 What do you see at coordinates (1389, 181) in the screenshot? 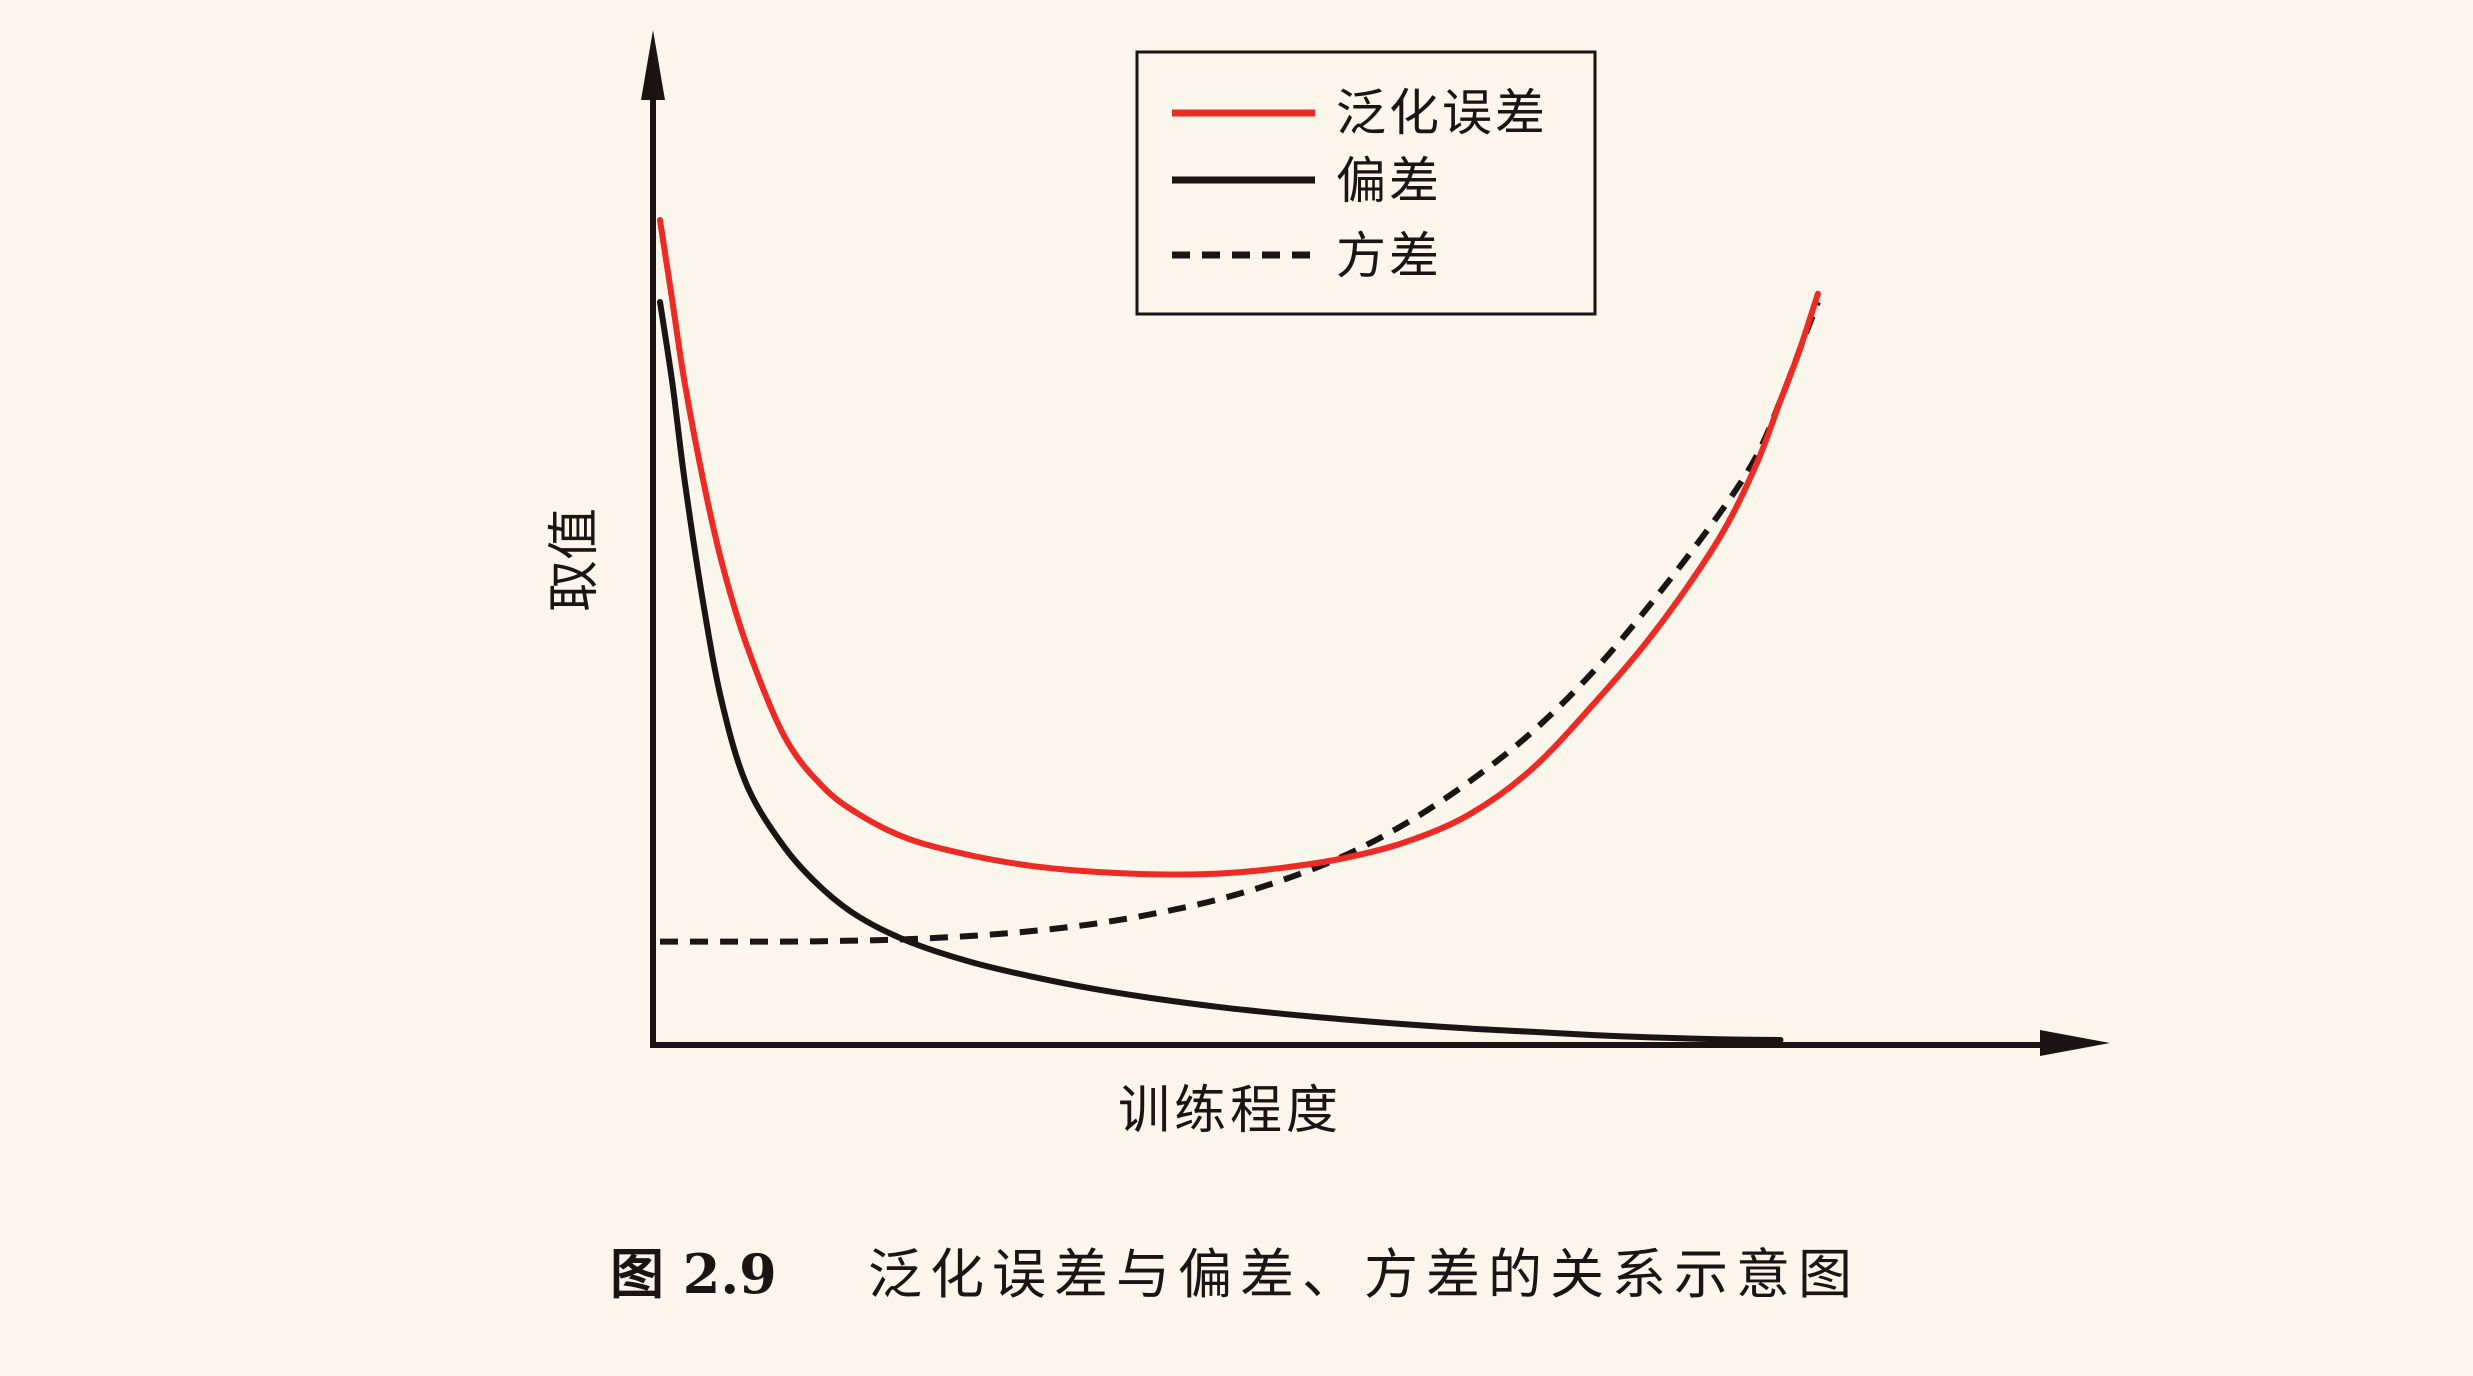
I see `legend-label-bias: 偏差` at bounding box center [1389, 181].